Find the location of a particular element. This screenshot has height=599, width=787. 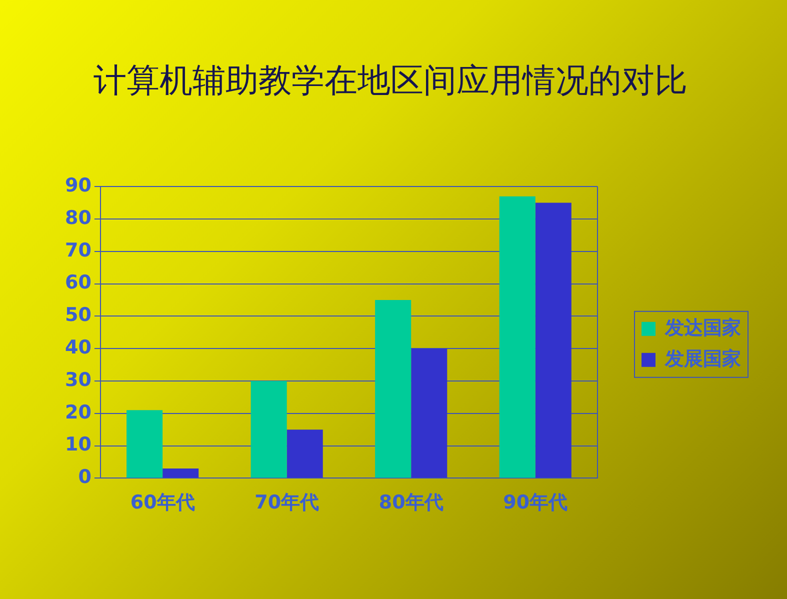

y-tick-label: 40 is located at coordinates (78, 347).